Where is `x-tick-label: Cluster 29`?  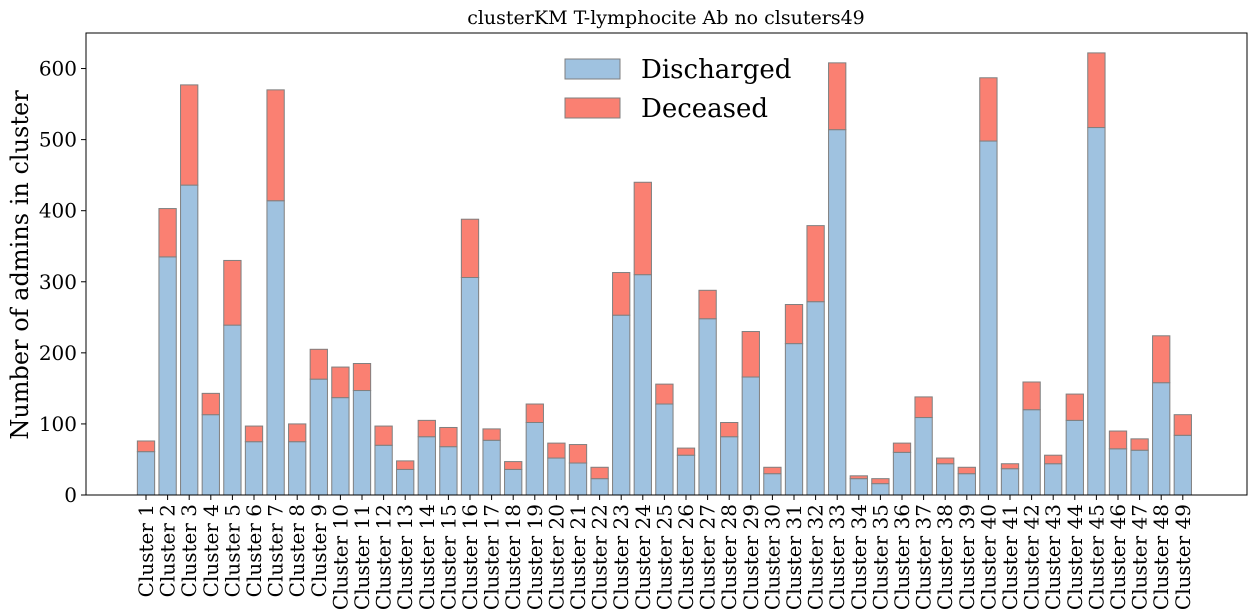 x-tick-label: Cluster 29 is located at coordinates (751, 557).